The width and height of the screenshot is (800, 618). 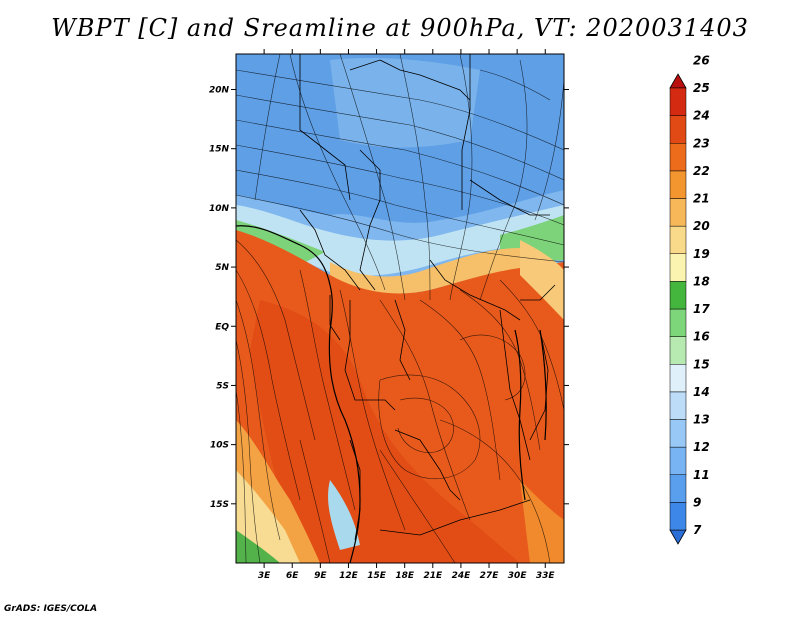 What do you see at coordinates (292, 576) in the screenshot?
I see `lon-tick-label: 6E` at bounding box center [292, 576].